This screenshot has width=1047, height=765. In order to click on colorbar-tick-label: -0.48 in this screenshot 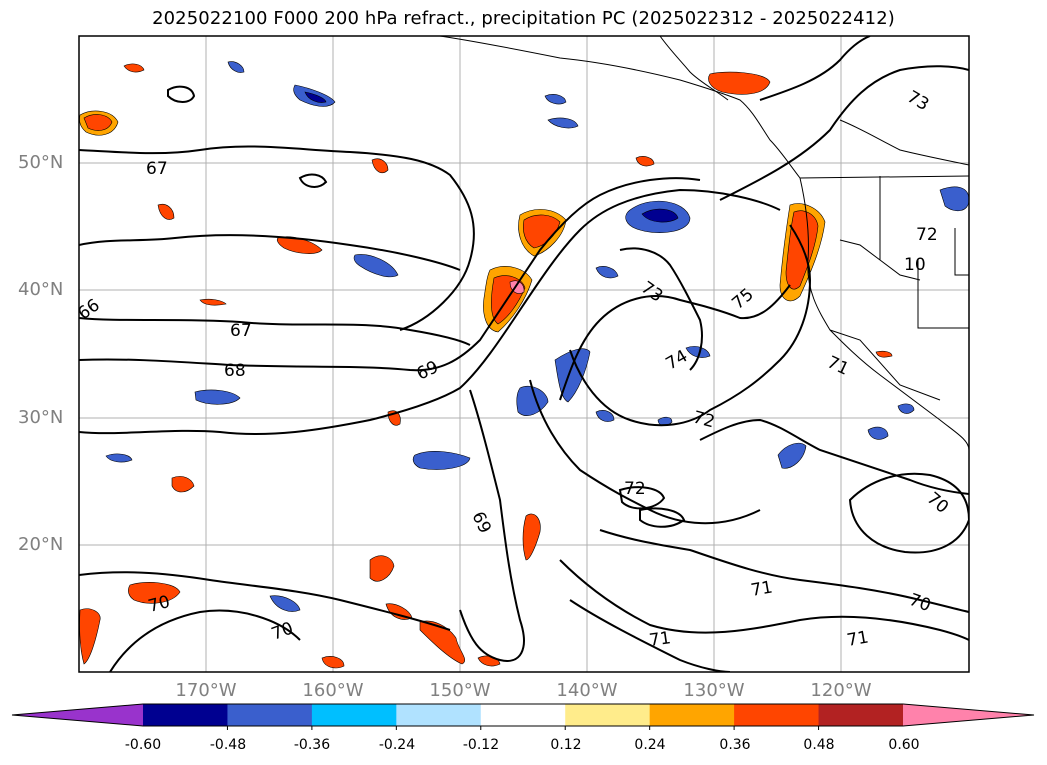, I will do `click(228, 745)`.